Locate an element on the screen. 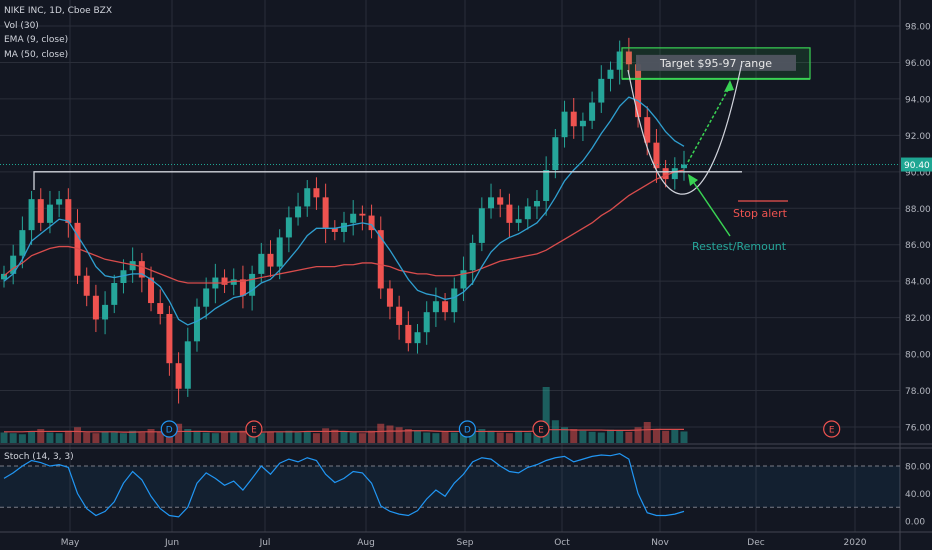 This screenshot has height=550, width=932. price-tick-label: 88.00 is located at coordinates (918, 210).